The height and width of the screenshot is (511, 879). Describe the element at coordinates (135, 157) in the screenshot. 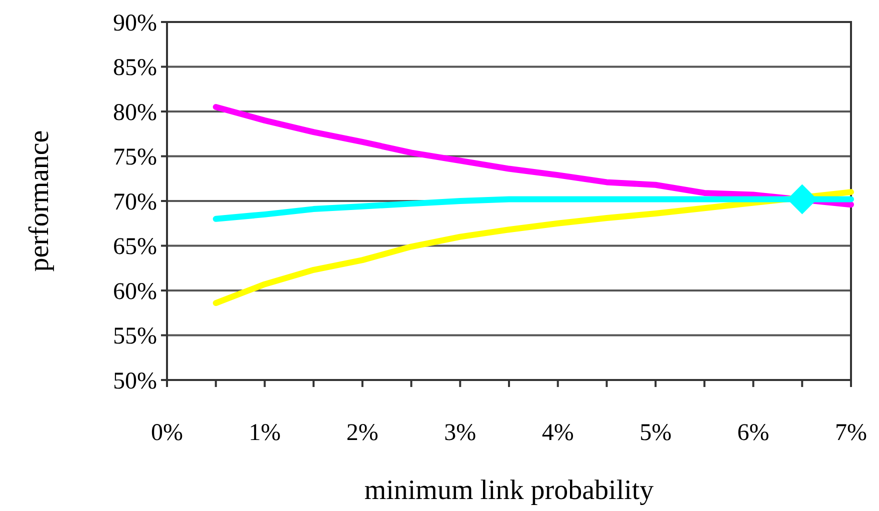

I see `y-tick-label: 75%` at that location.